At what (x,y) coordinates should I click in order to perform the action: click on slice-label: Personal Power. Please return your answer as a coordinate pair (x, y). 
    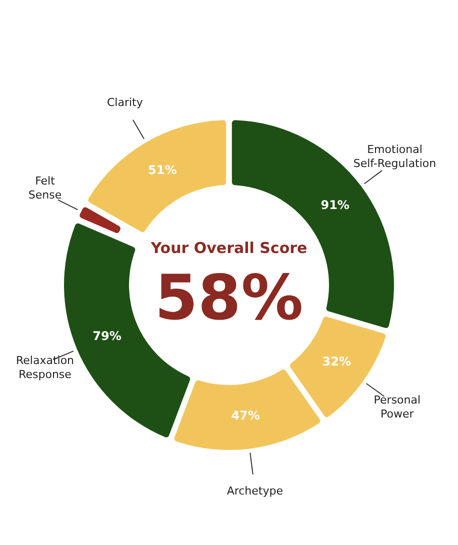
    Looking at the image, I should click on (397, 407).